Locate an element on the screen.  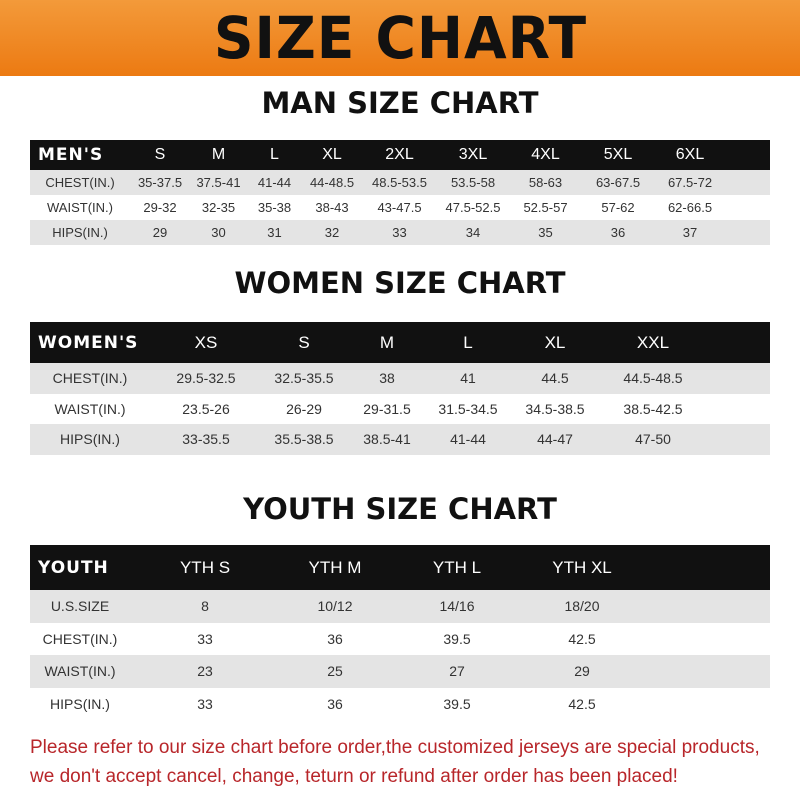
cell: 29.5-32.5 is located at coordinates (206, 378).